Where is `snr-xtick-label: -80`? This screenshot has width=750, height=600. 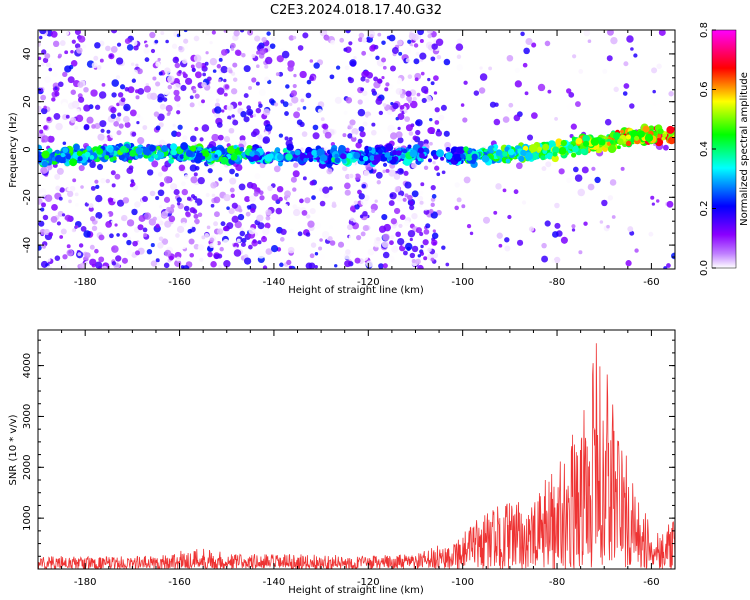
snr-xtick-label: -80 is located at coordinates (557, 582).